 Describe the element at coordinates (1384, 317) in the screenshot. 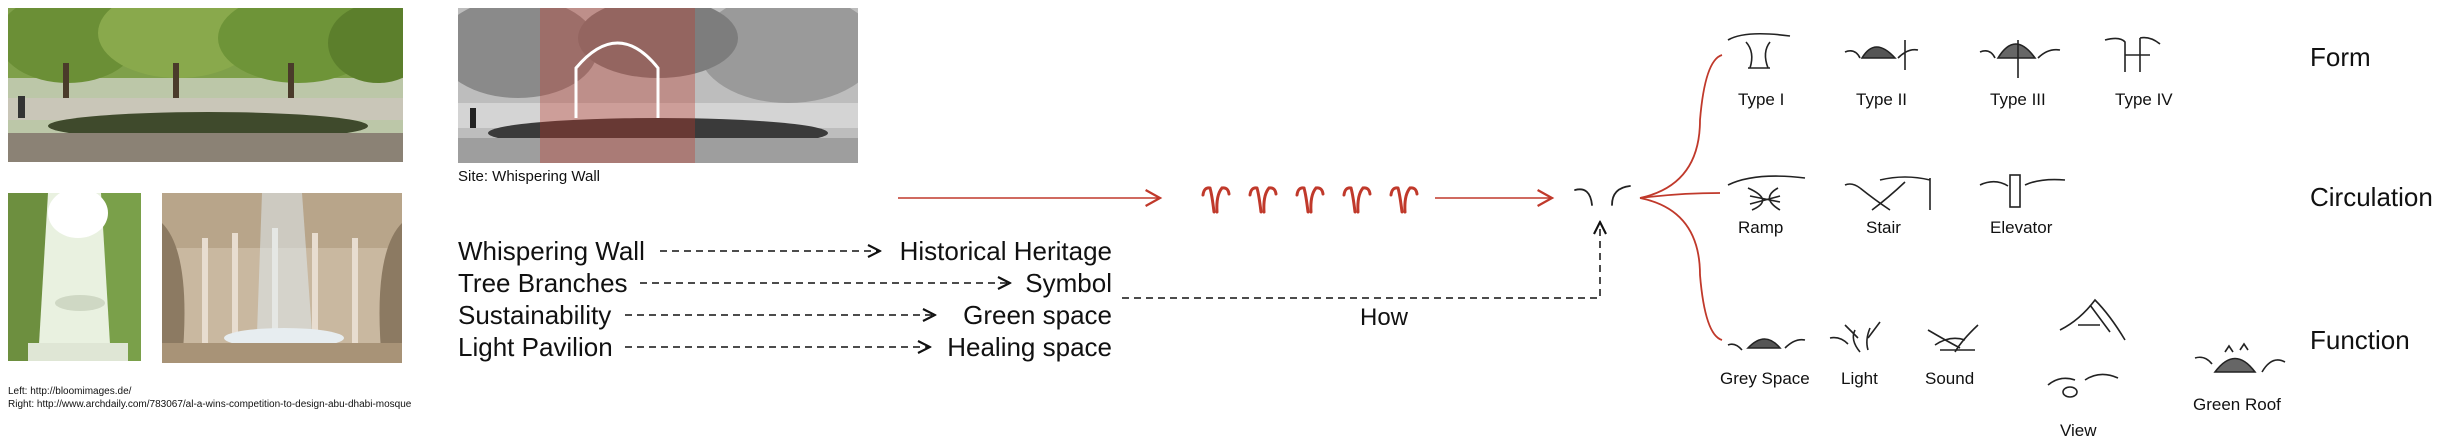

I see `how-label: How` at that location.